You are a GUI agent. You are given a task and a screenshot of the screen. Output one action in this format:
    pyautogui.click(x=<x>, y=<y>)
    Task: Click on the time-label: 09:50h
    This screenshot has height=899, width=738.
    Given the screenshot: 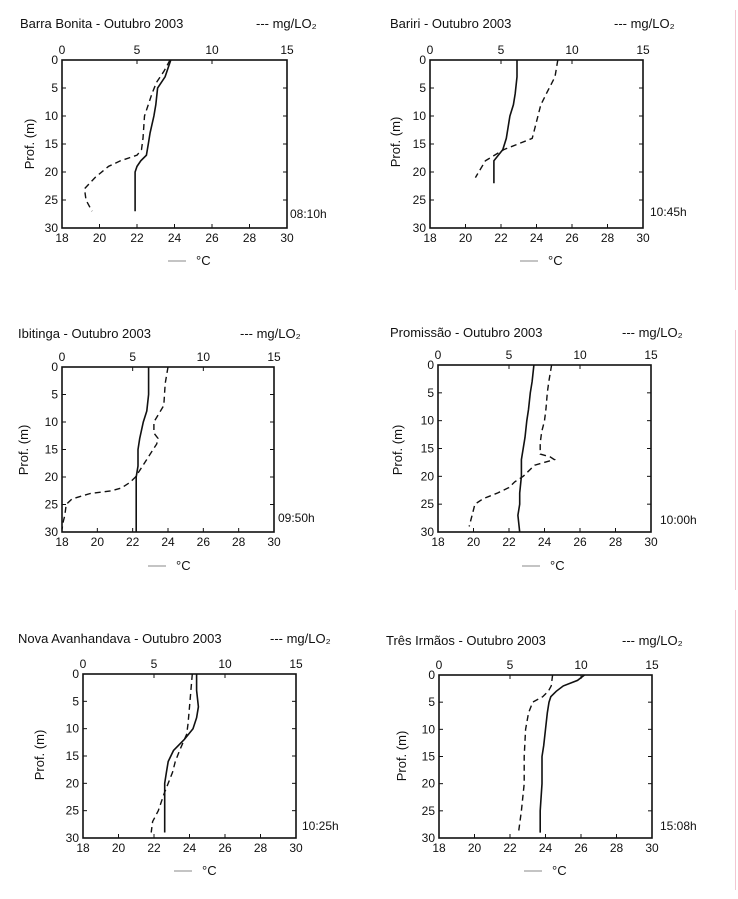 What is the action you would take?
    pyautogui.click(x=296, y=518)
    